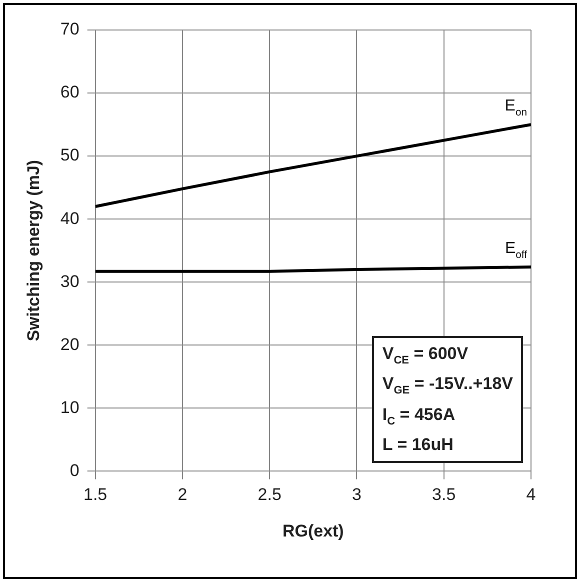 The image size is (579, 581). Describe the element at coordinates (70, 218) in the screenshot. I see `y-tick-label: 40` at that location.